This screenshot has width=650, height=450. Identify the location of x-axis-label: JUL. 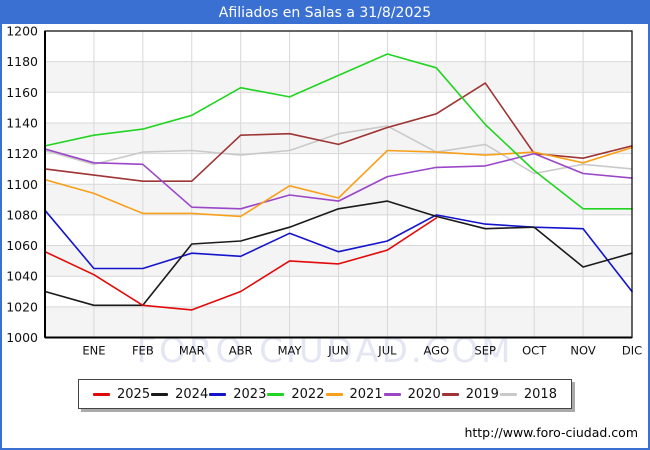
(387, 351).